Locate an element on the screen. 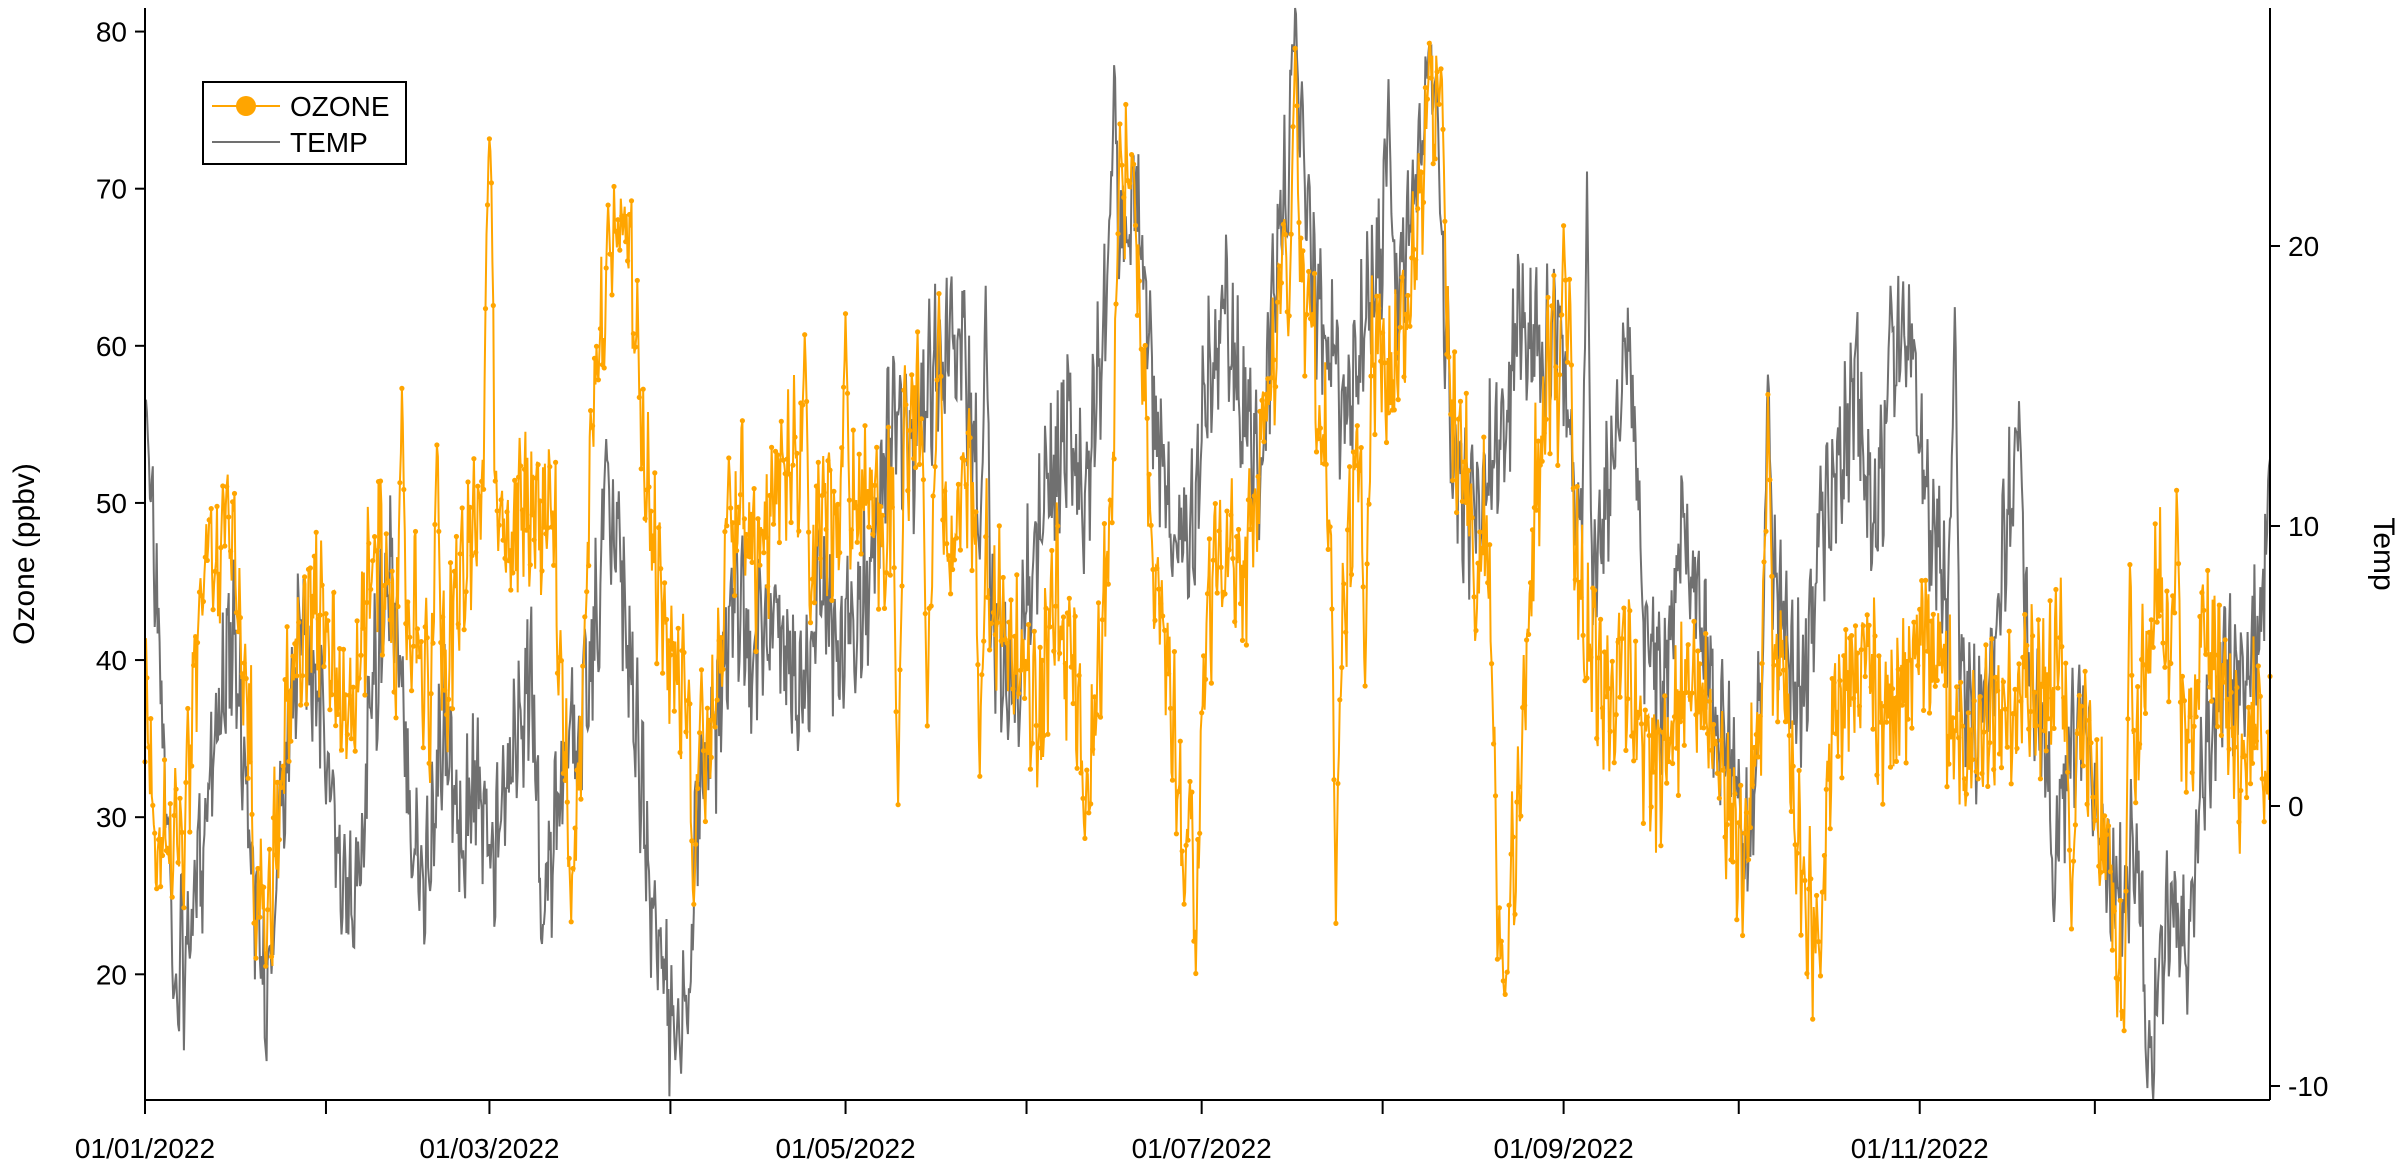 The width and height of the screenshot is (2407, 1174). legend-ozone-swatch-marker is located at coordinates (246, 106).